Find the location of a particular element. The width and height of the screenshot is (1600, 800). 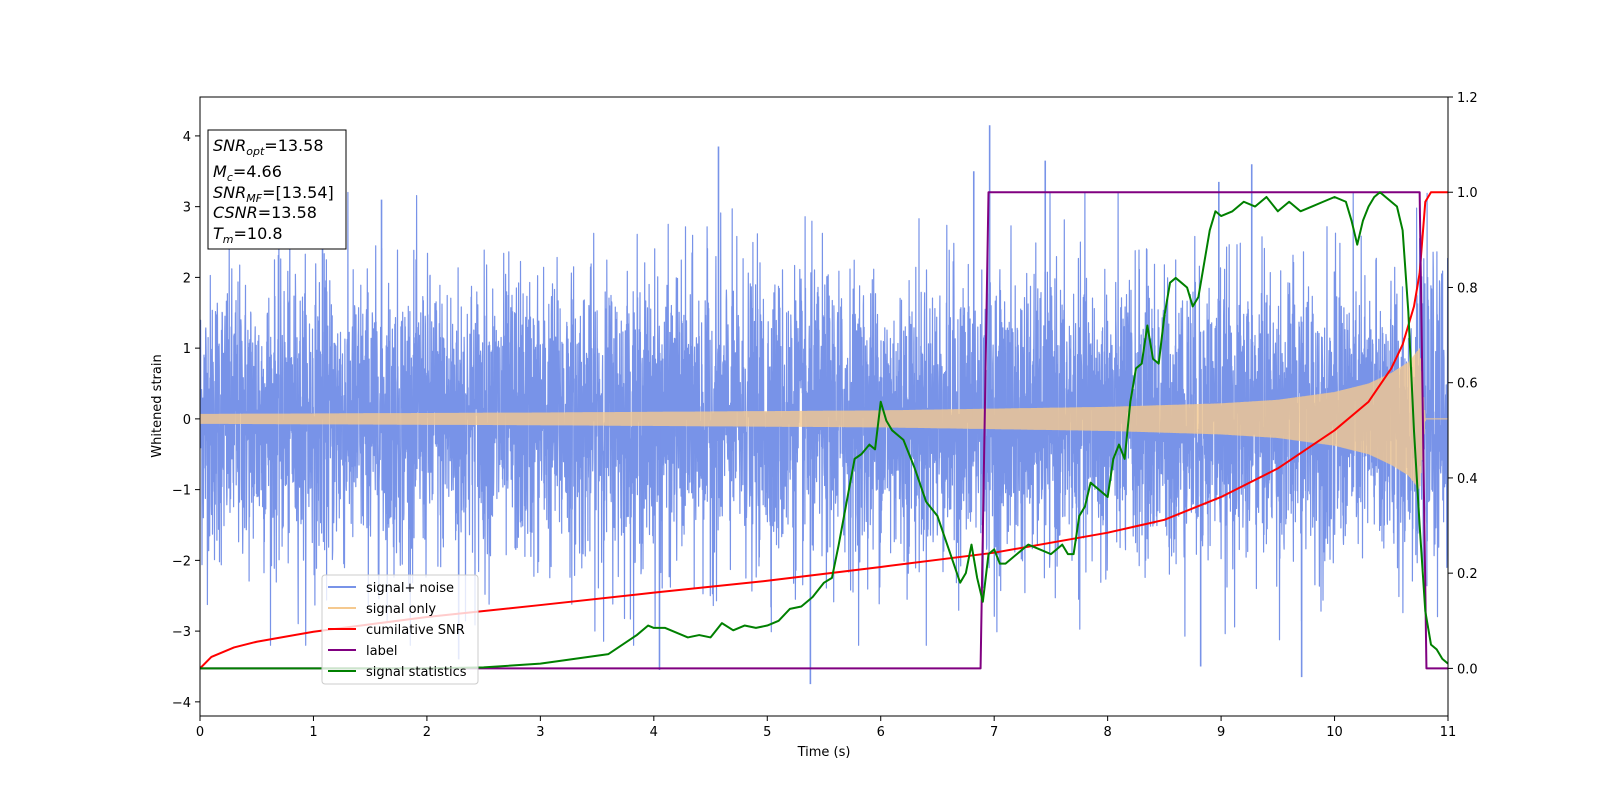

y-left-tick-label: 2 is located at coordinates (187, 278).